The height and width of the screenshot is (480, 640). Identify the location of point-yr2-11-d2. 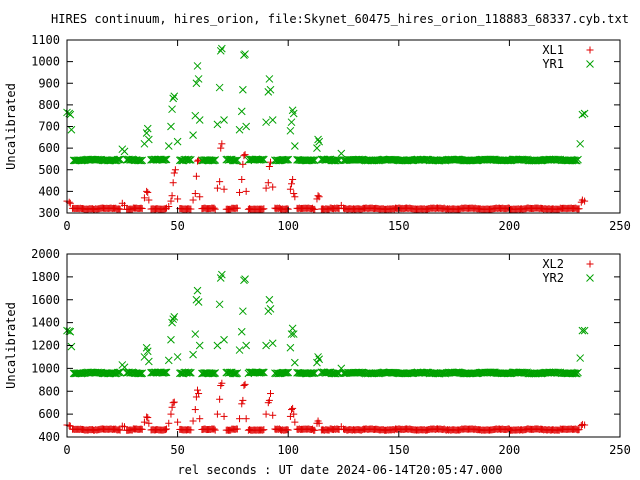
(171, 339).